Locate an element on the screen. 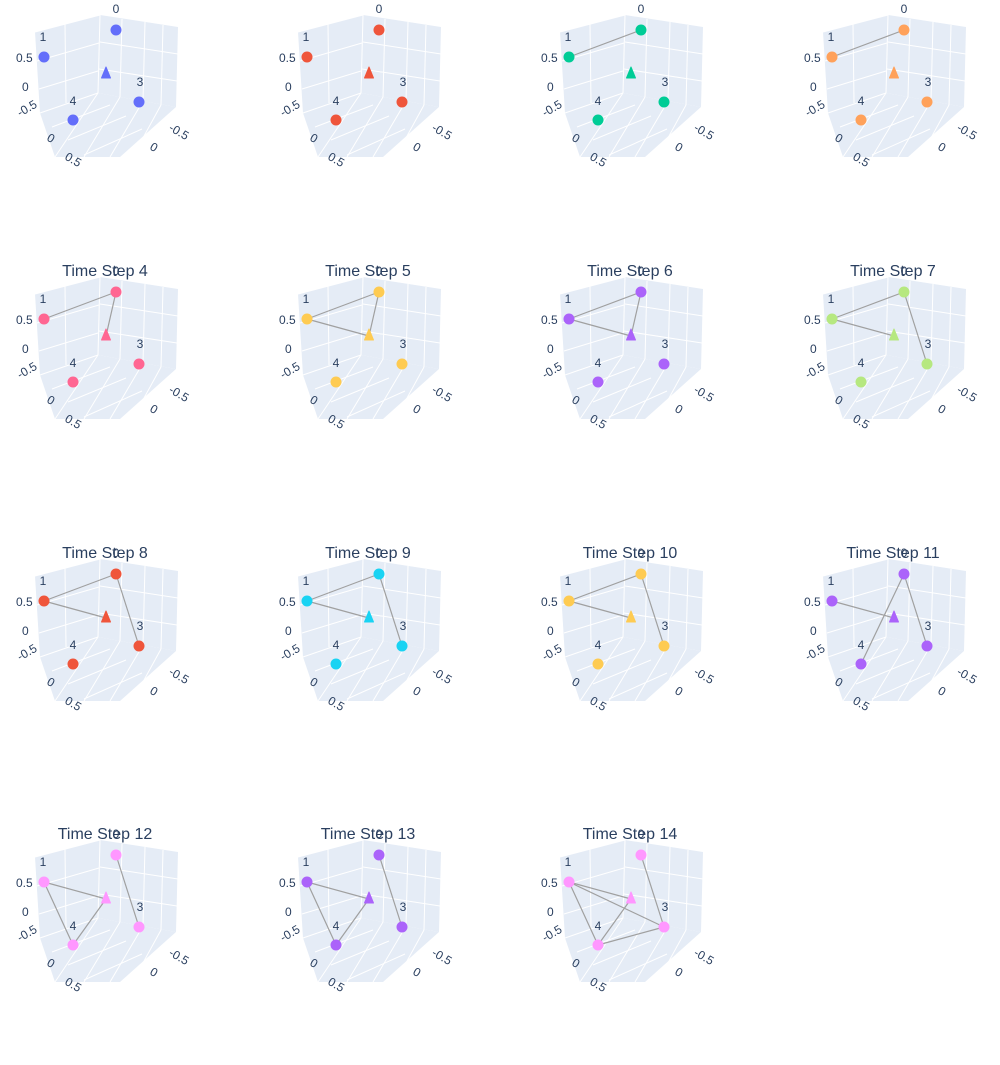 This screenshot has height=1065, width=1000. subplot-panel: Time Step 13 0.5 0 -0.5 0 0.5 -0.5 0 0 1 3 4 is located at coordinates (383, 945).